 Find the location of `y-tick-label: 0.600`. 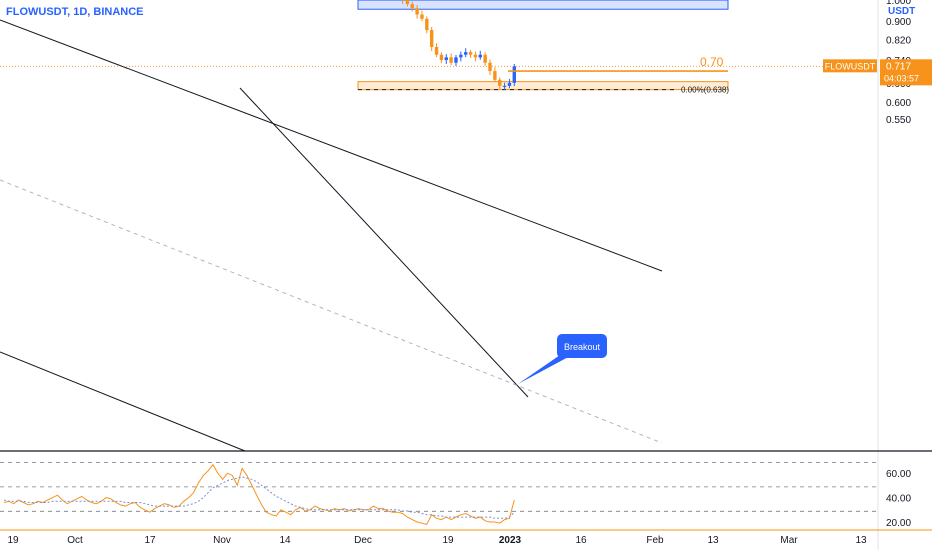

y-tick-label: 0.600 is located at coordinates (898, 103).